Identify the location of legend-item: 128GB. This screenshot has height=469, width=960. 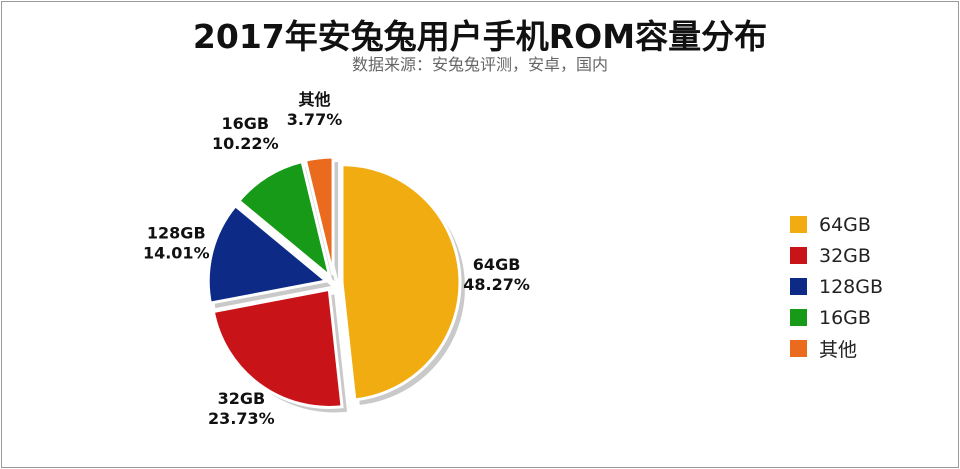
(836, 286).